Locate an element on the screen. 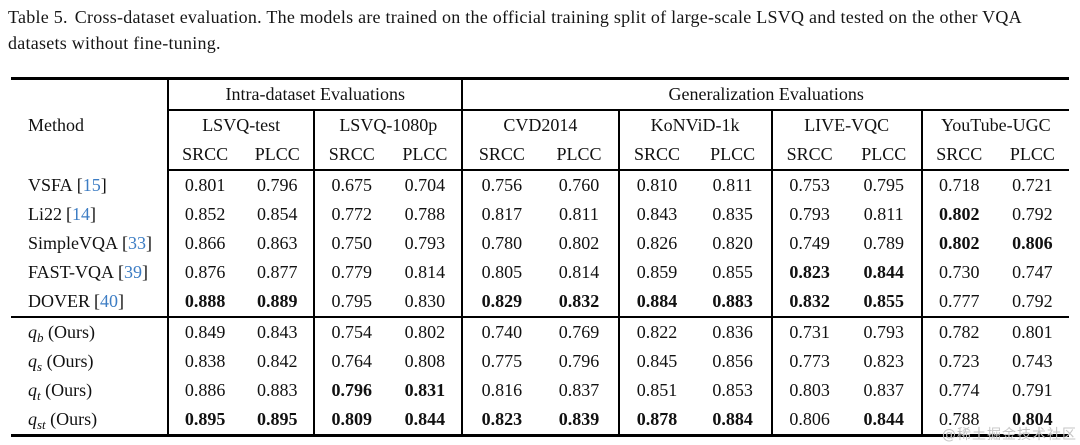 This screenshot has height=445, width=1080. dataset-header-5: YouTube-UGC is located at coordinates (994, 124).